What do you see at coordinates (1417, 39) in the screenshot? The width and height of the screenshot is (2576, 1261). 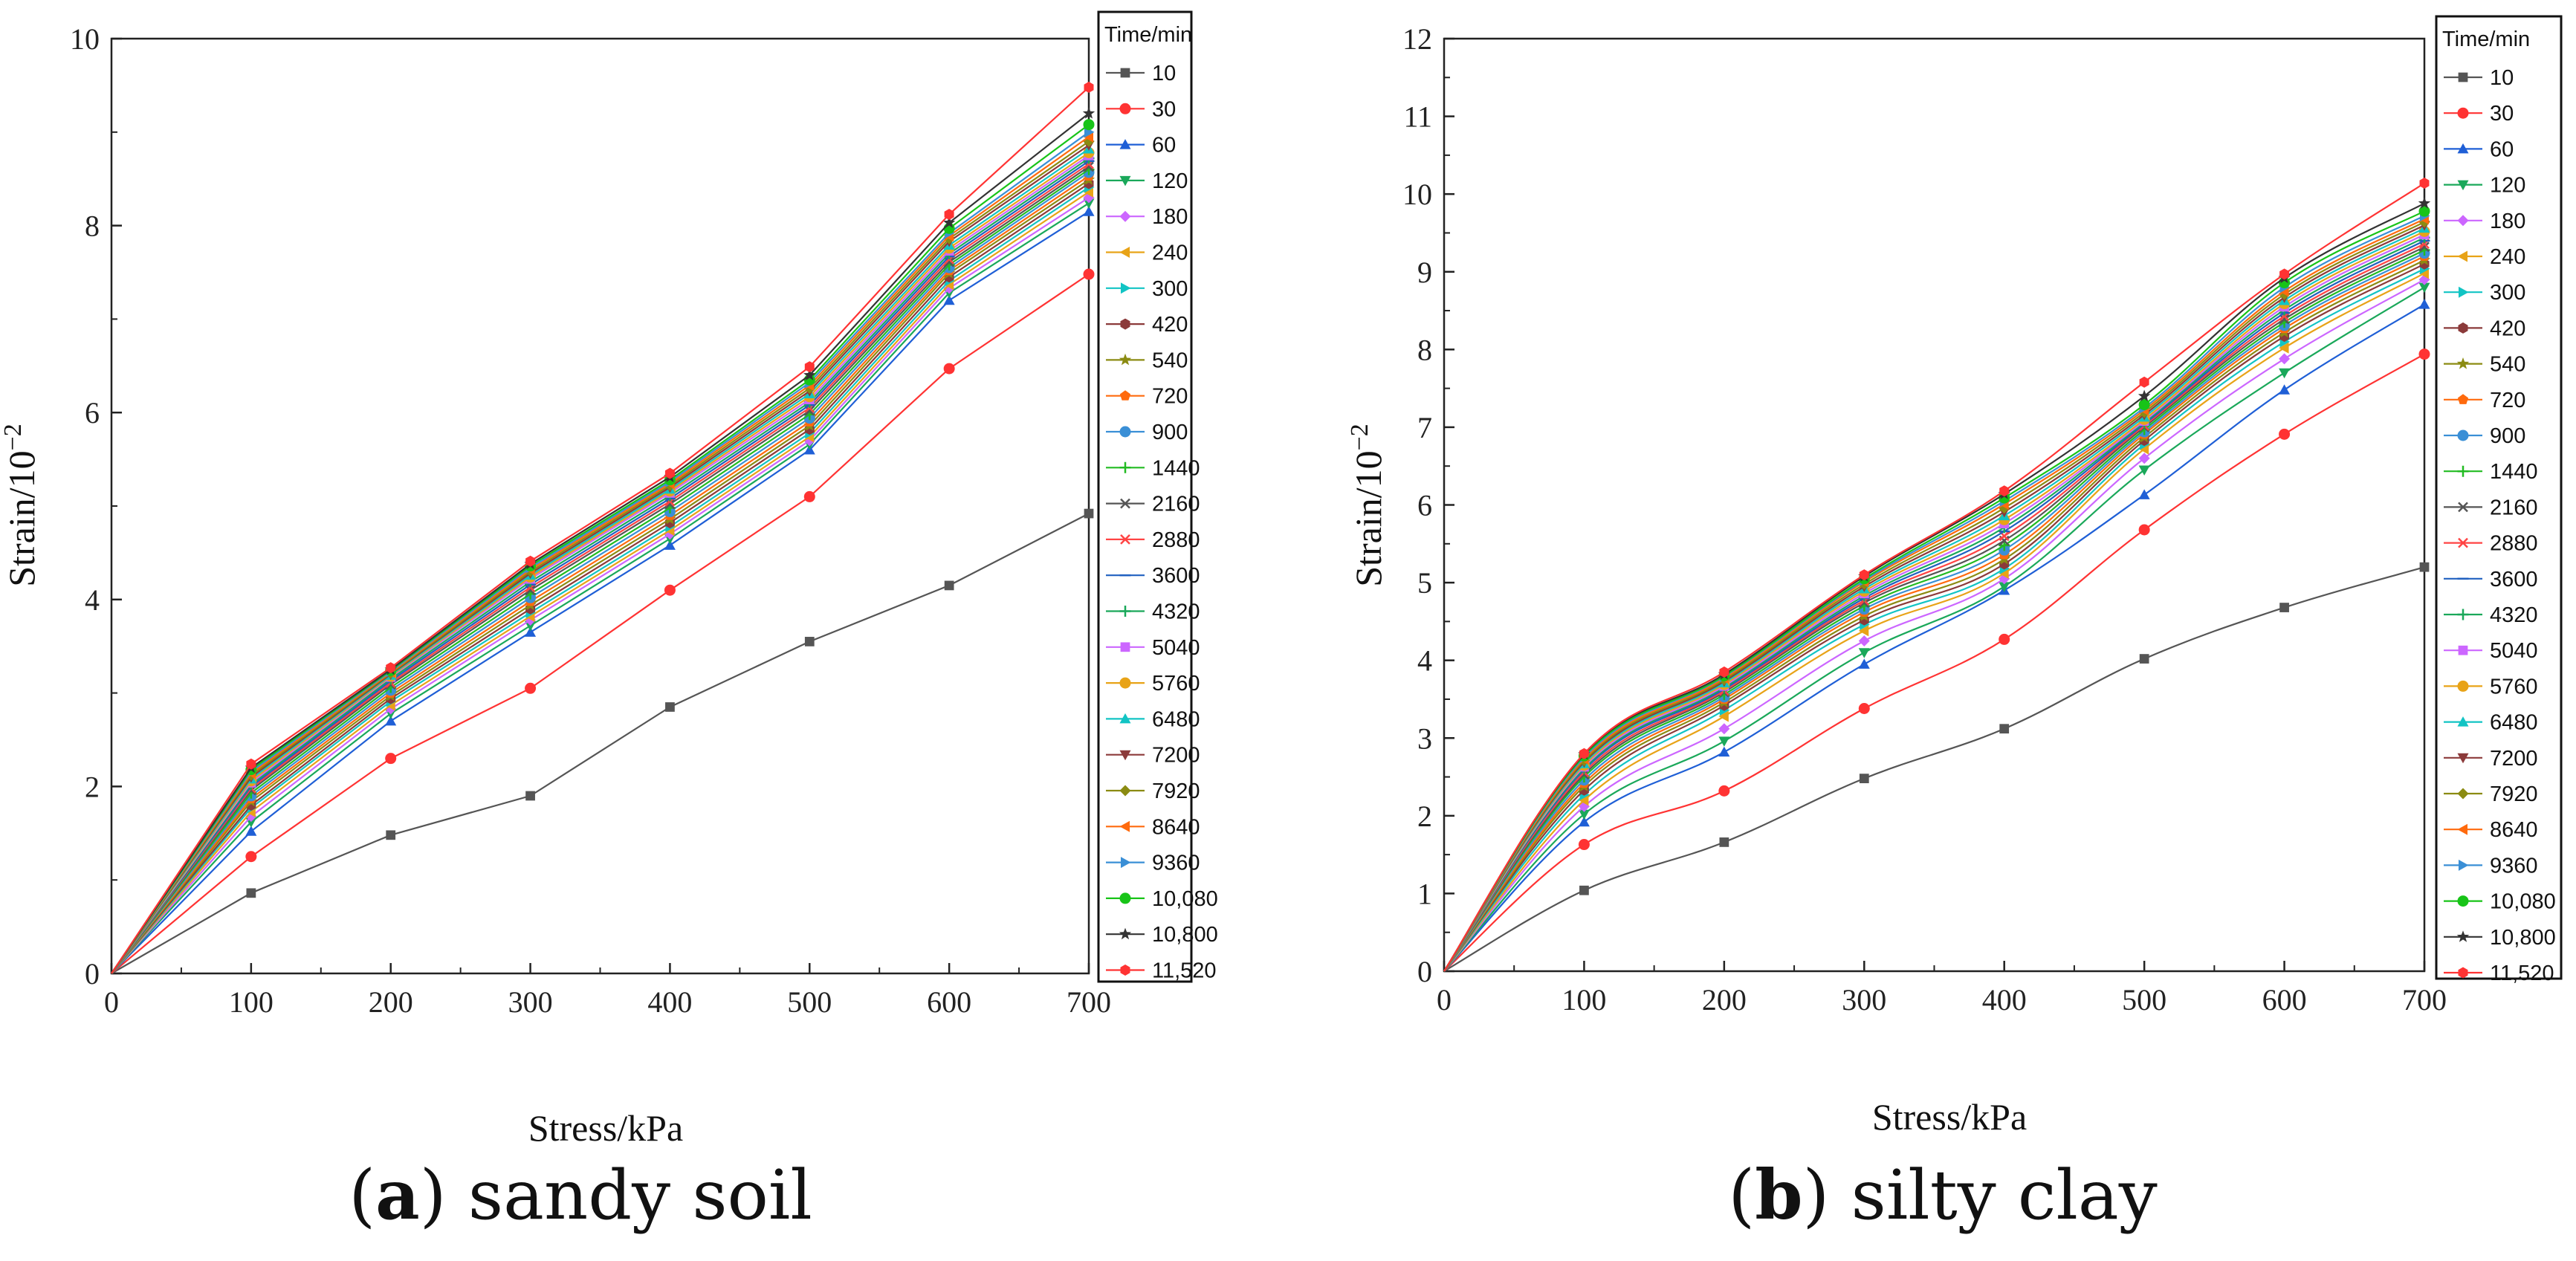 I see `y-tick-label: 12` at bounding box center [1417, 39].